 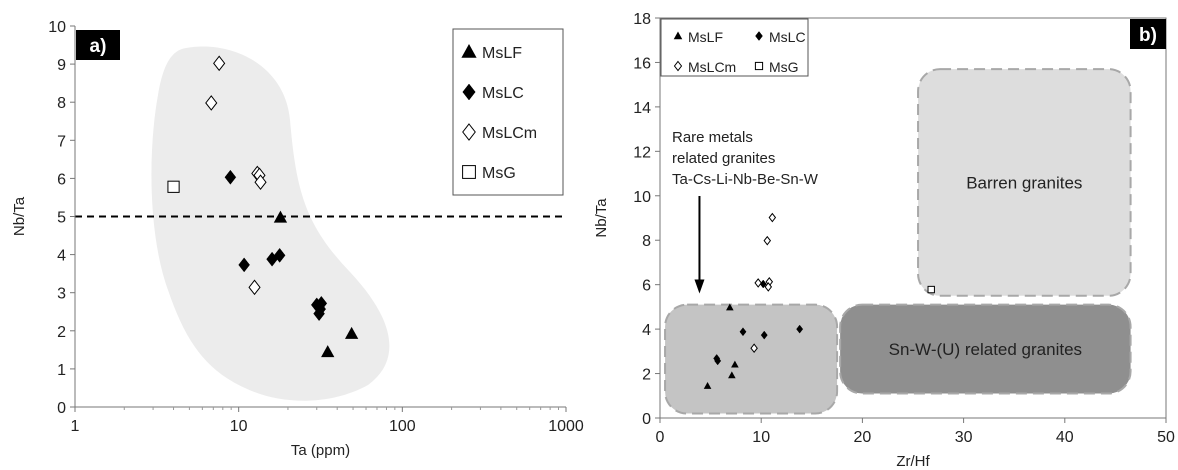 What do you see at coordinates (642, 152) in the screenshot?
I see `y-tick-label: 12` at bounding box center [642, 152].